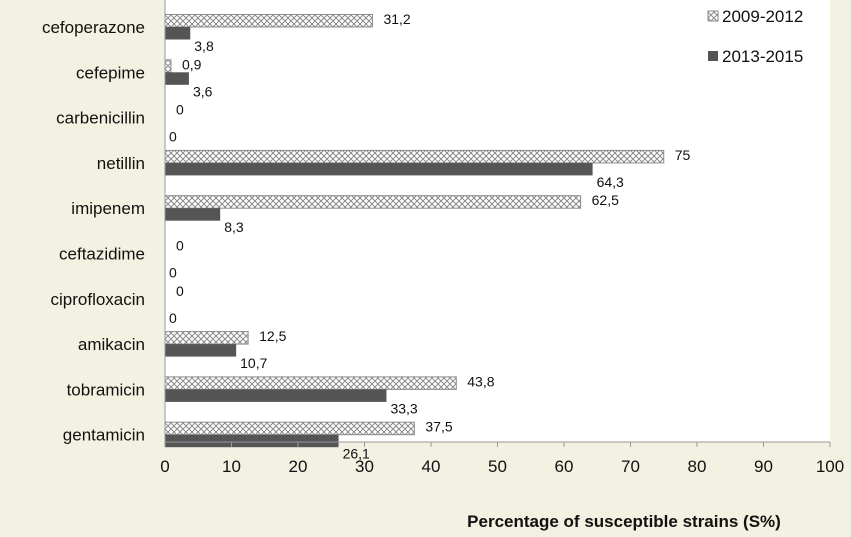  What do you see at coordinates (102, 254) in the screenshot?
I see `category-label: ceftazidime` at bounding box center [102, 254].